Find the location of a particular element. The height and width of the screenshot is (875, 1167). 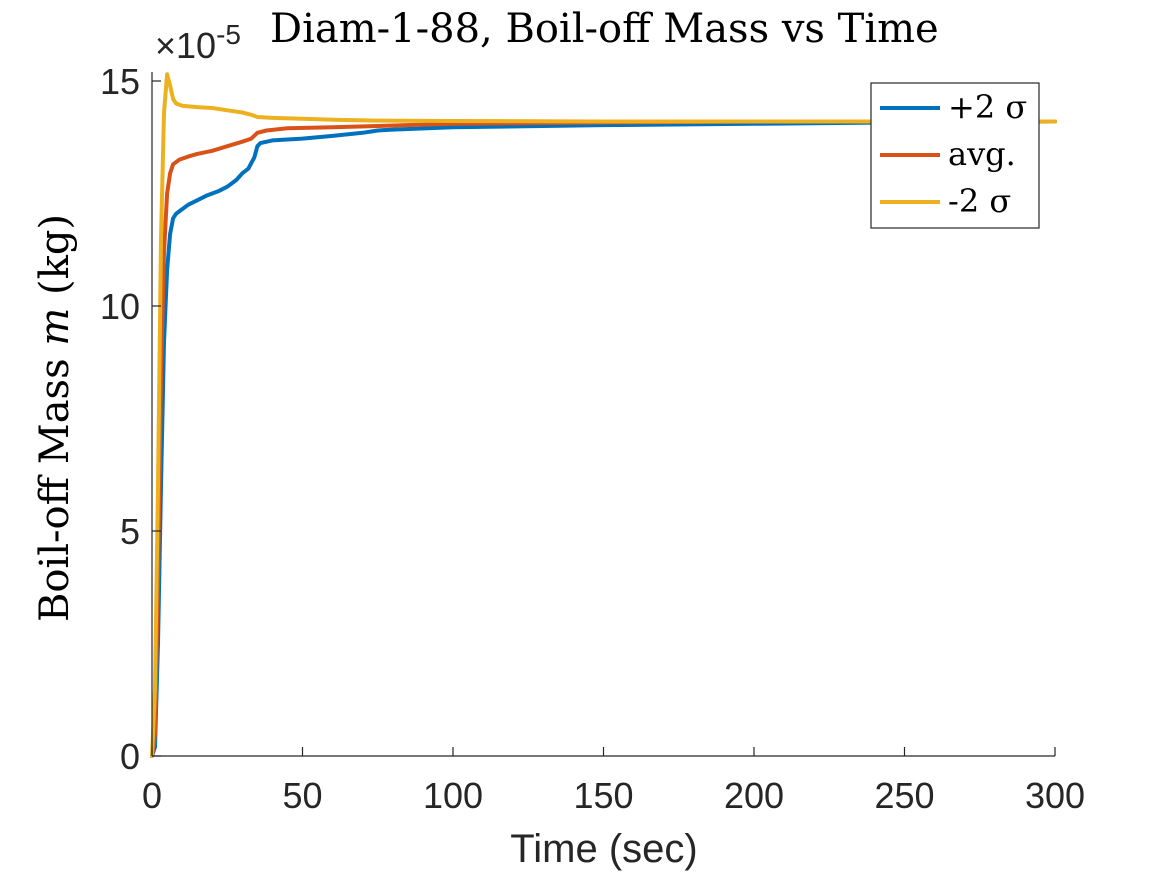

x-tick-label: 300 is located at coordinates (1055, 795).